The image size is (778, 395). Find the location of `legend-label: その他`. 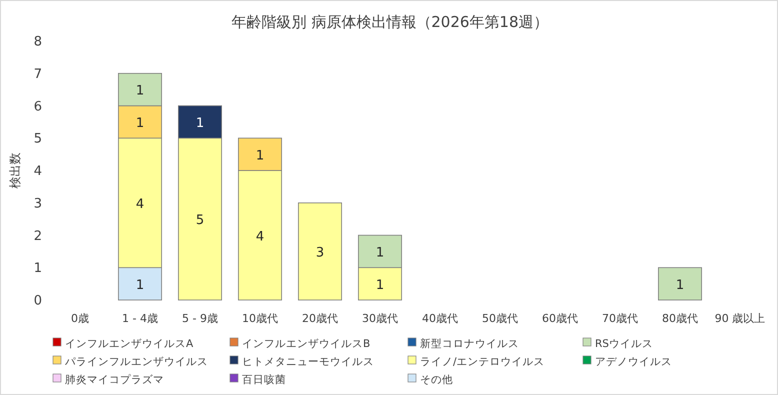

legend-label: その他 is located at coordinates (436, 380).